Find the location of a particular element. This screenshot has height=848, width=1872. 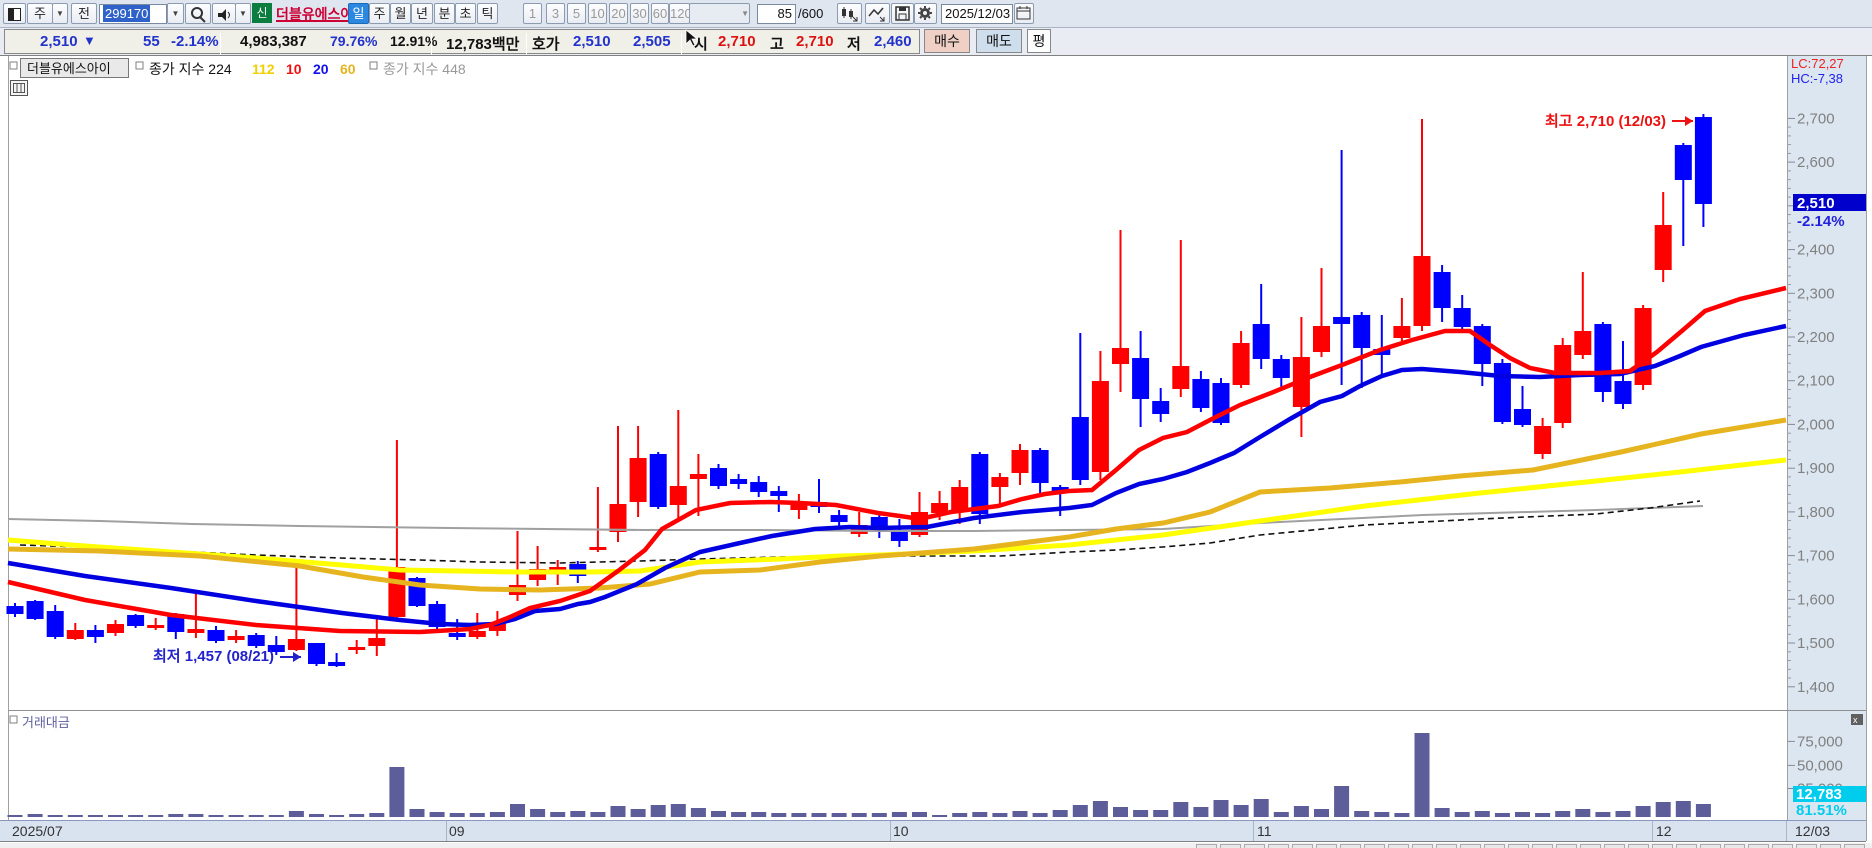

svg-text: 60 is located at coordinates (348, 69).